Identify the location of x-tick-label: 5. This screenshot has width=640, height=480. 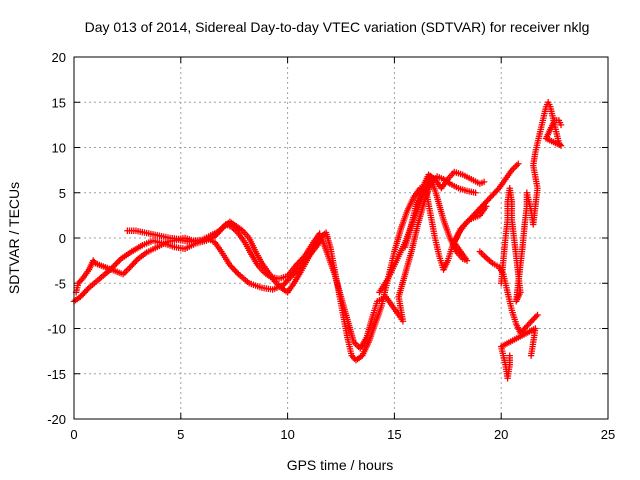
(180, 434).